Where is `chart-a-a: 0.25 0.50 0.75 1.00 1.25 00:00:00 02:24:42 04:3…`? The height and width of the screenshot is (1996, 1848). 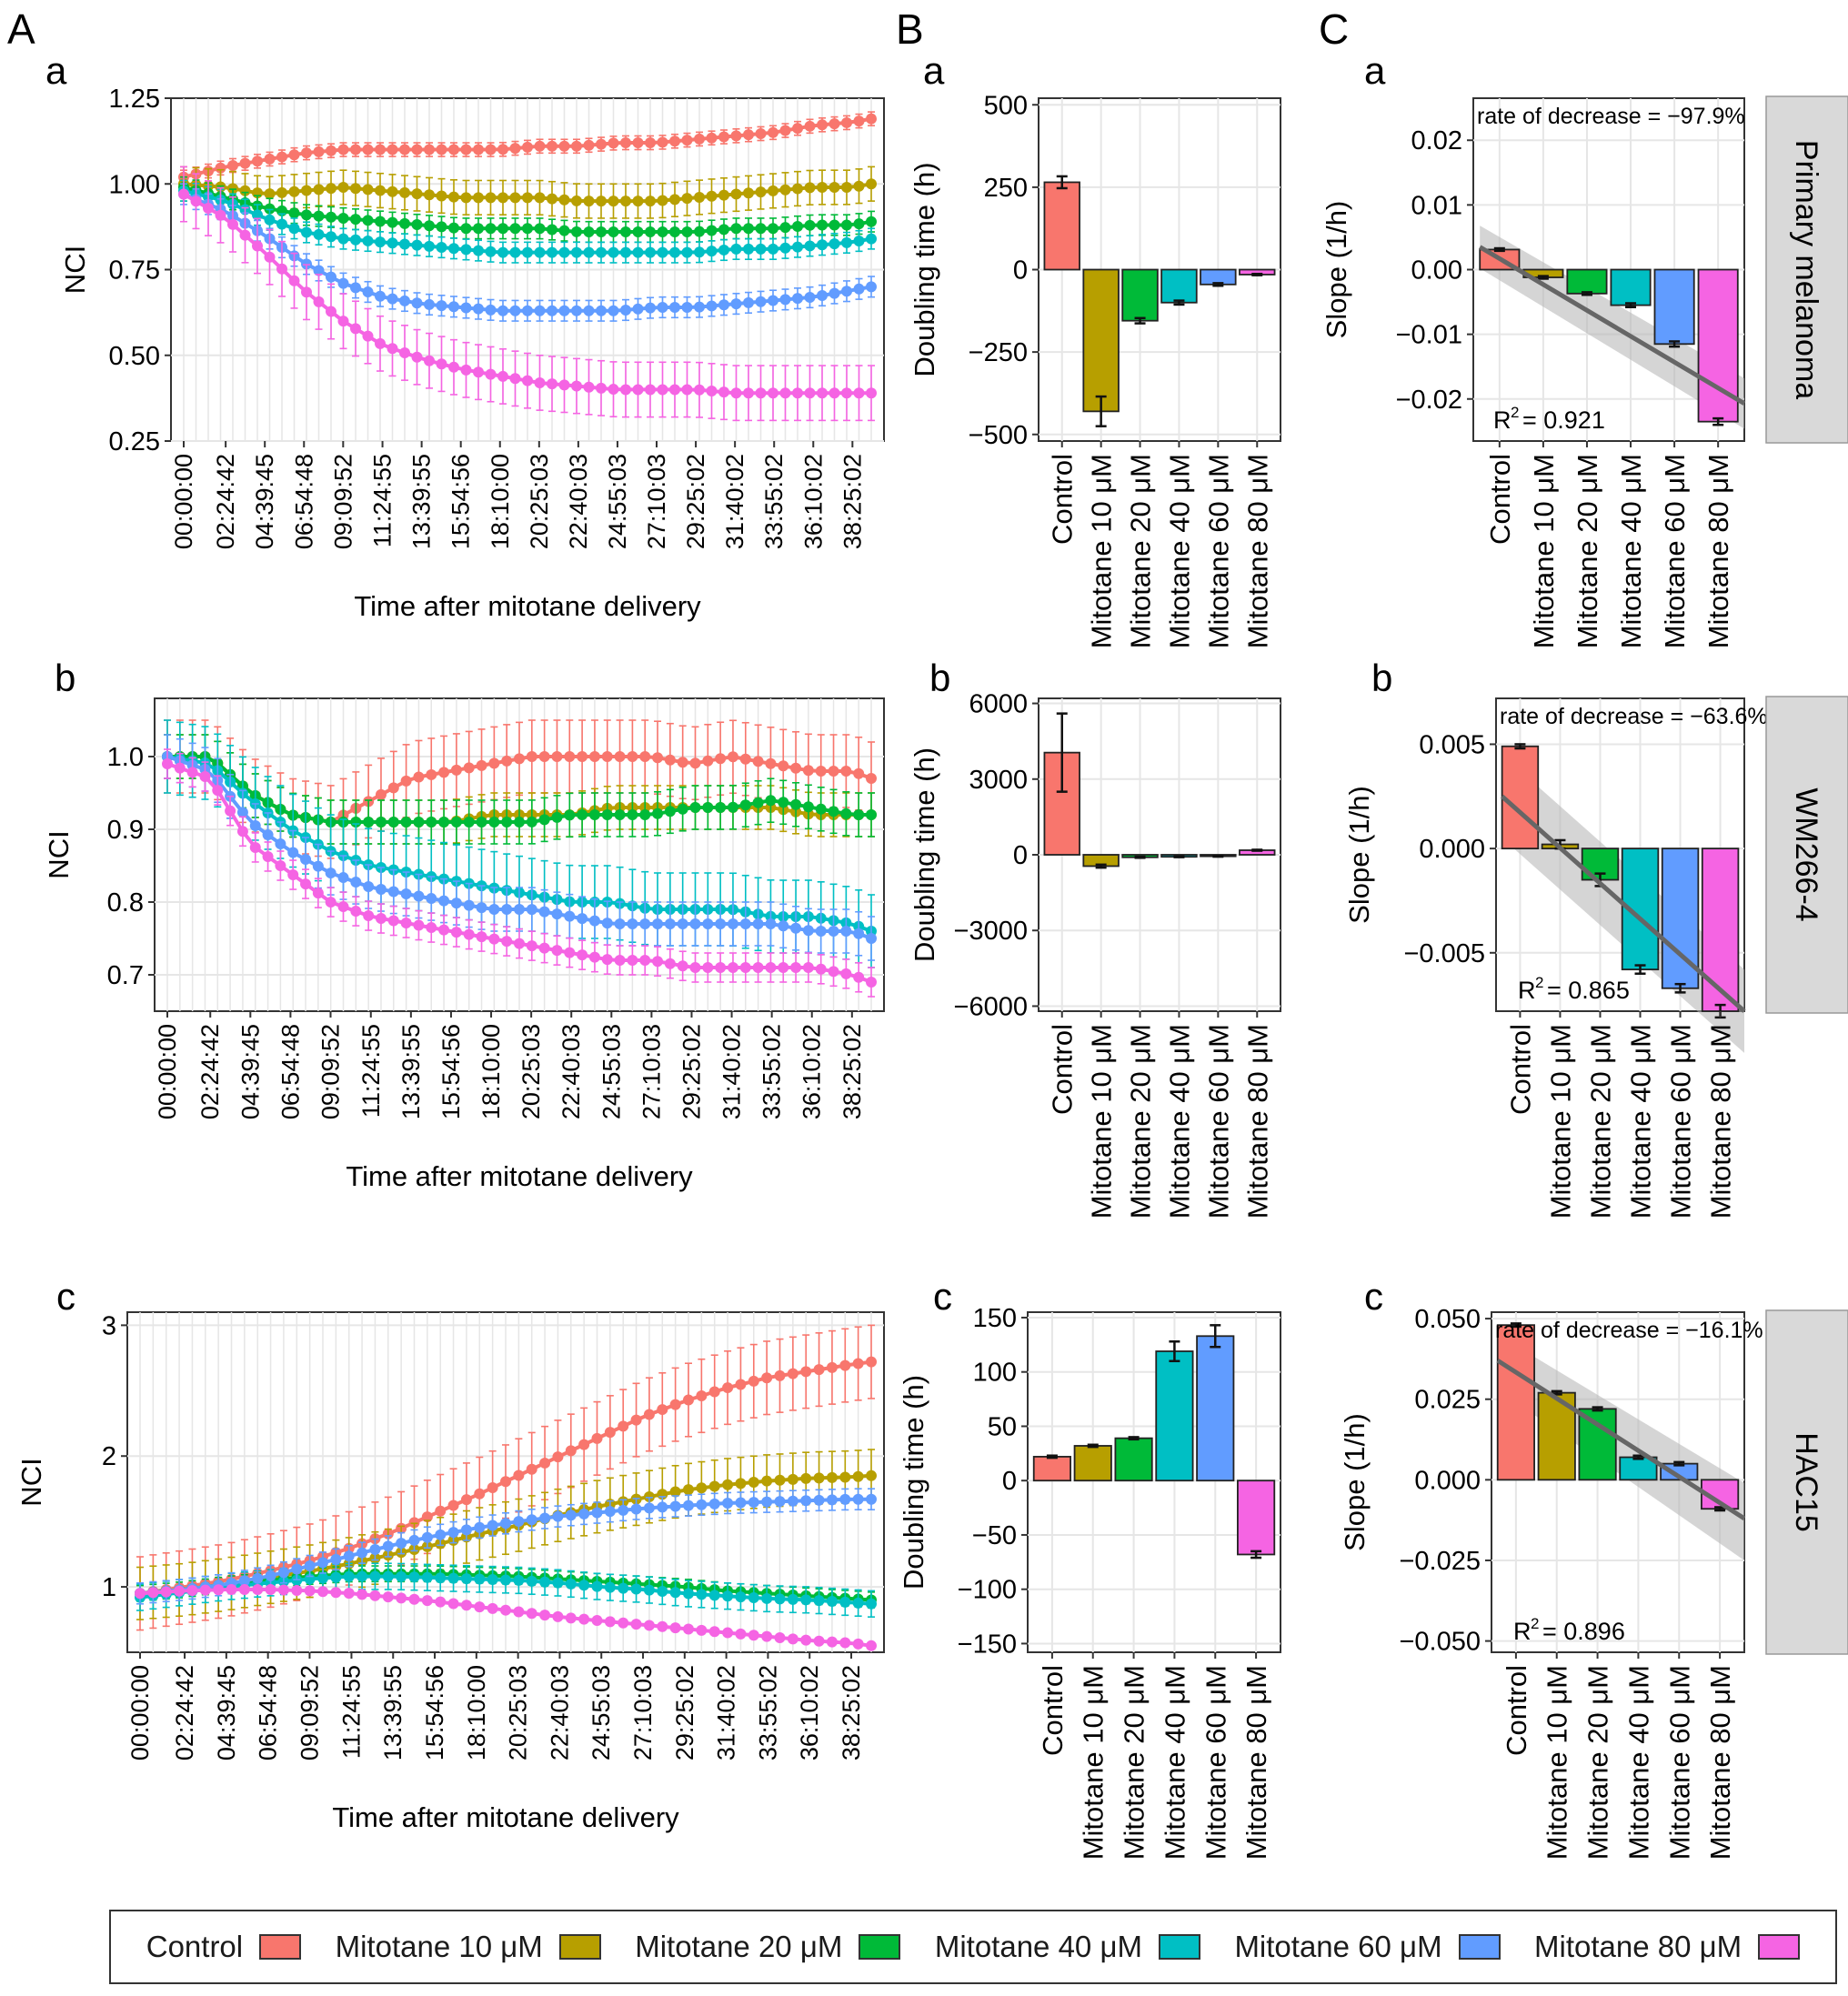
chart-a-a: 0.25 0.50 0.75 1.00 1.25 00:00:00 02:24:42 04:3… is located at coordinates (472, 353).